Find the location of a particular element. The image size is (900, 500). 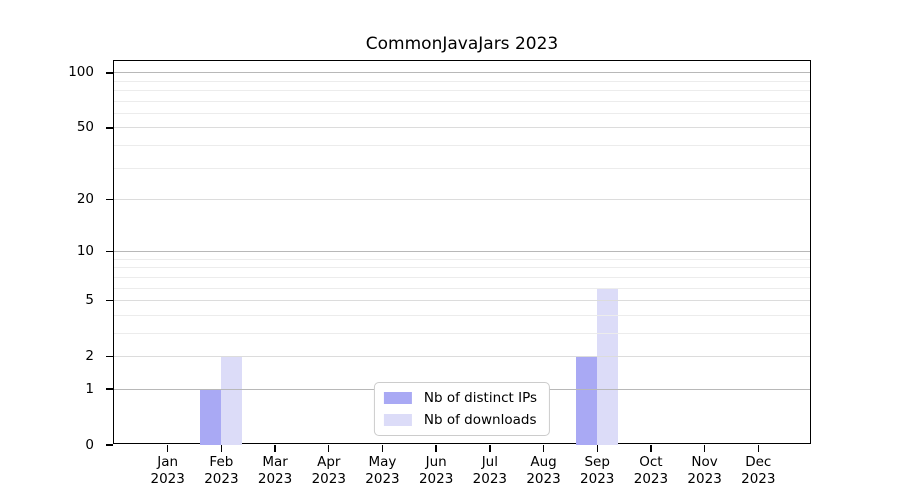

x-tick-month: Feb is located at coordinates (221, 462).